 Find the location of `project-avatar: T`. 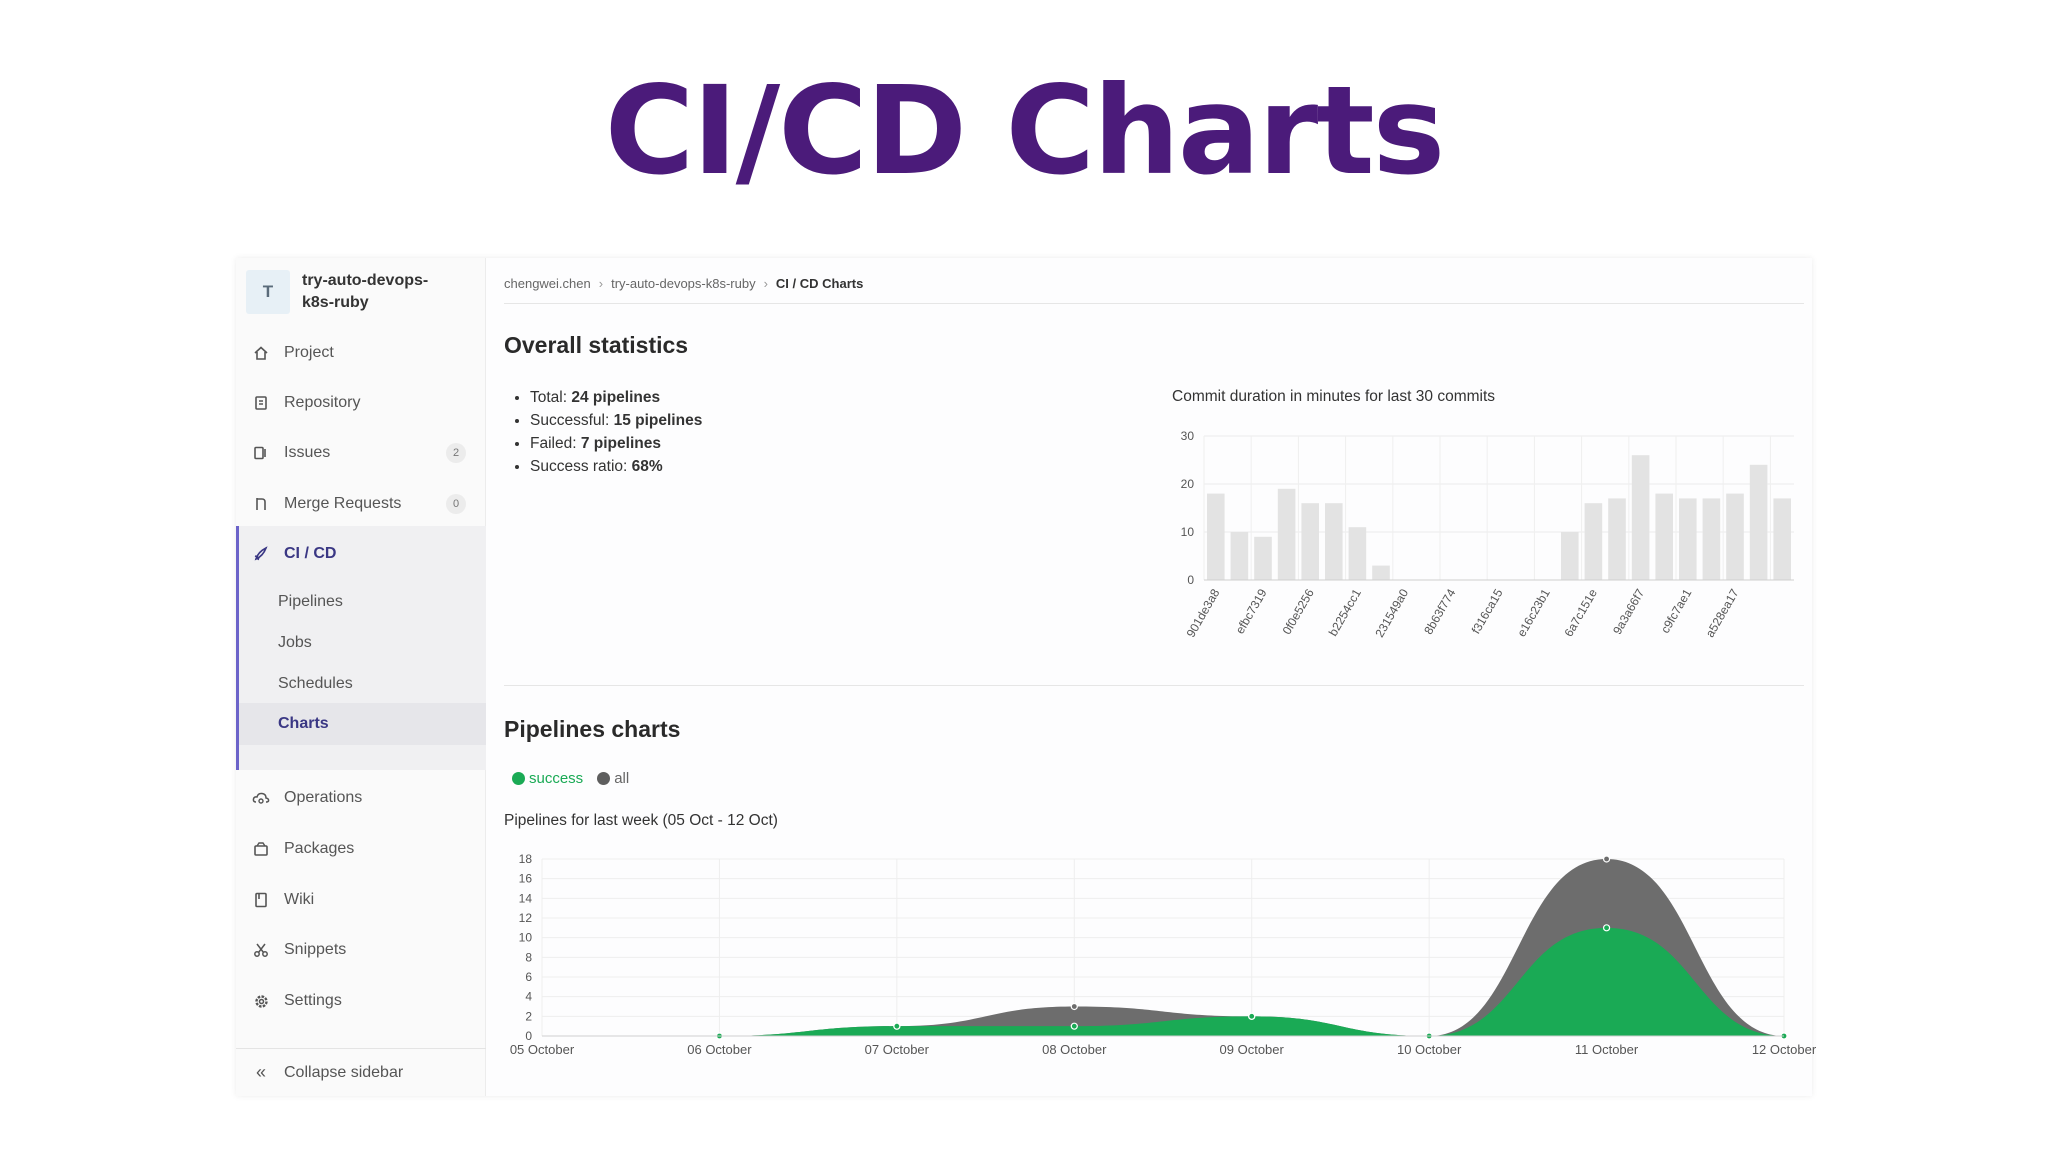

project-avatar: T is located at coordinates (268, 292).